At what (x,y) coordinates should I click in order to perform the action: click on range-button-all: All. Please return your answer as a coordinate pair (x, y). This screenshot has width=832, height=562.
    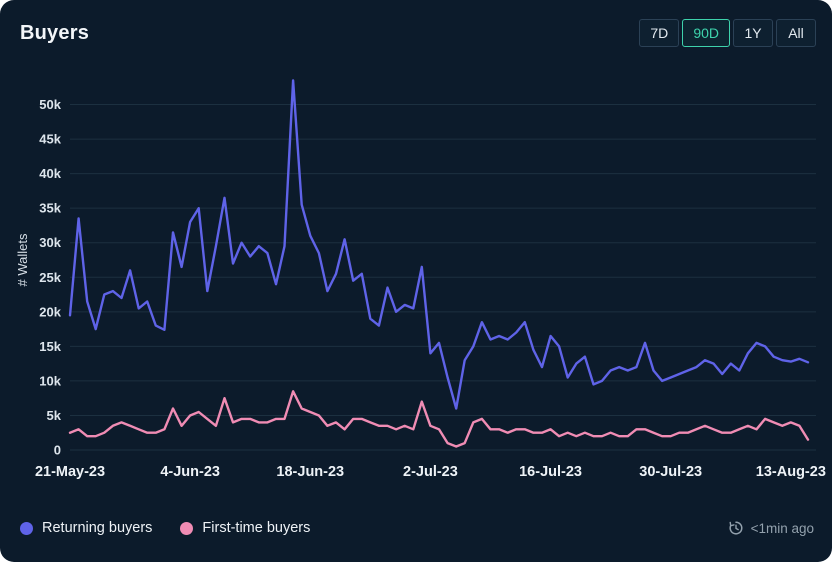
    Looking at the image, I should click on (796, 33).